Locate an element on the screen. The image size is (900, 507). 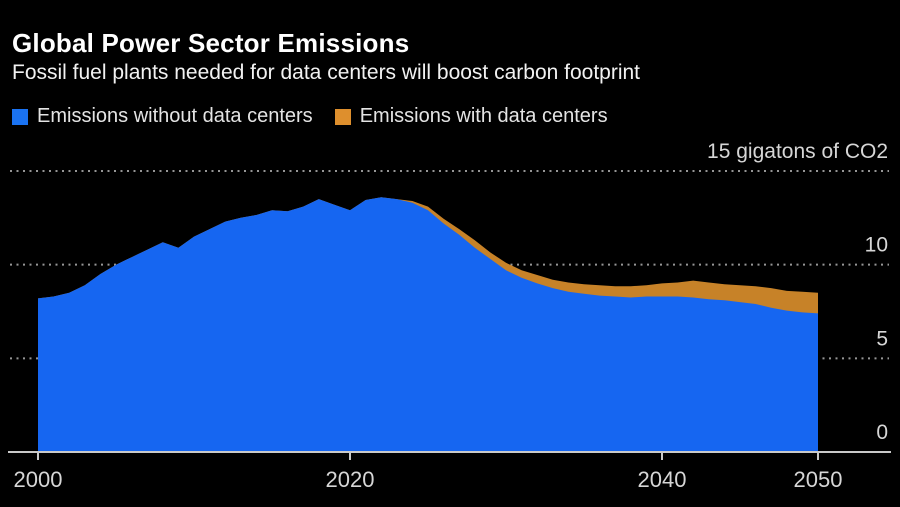
x-axis-label: 2000 is located at coordinates (38, 479).